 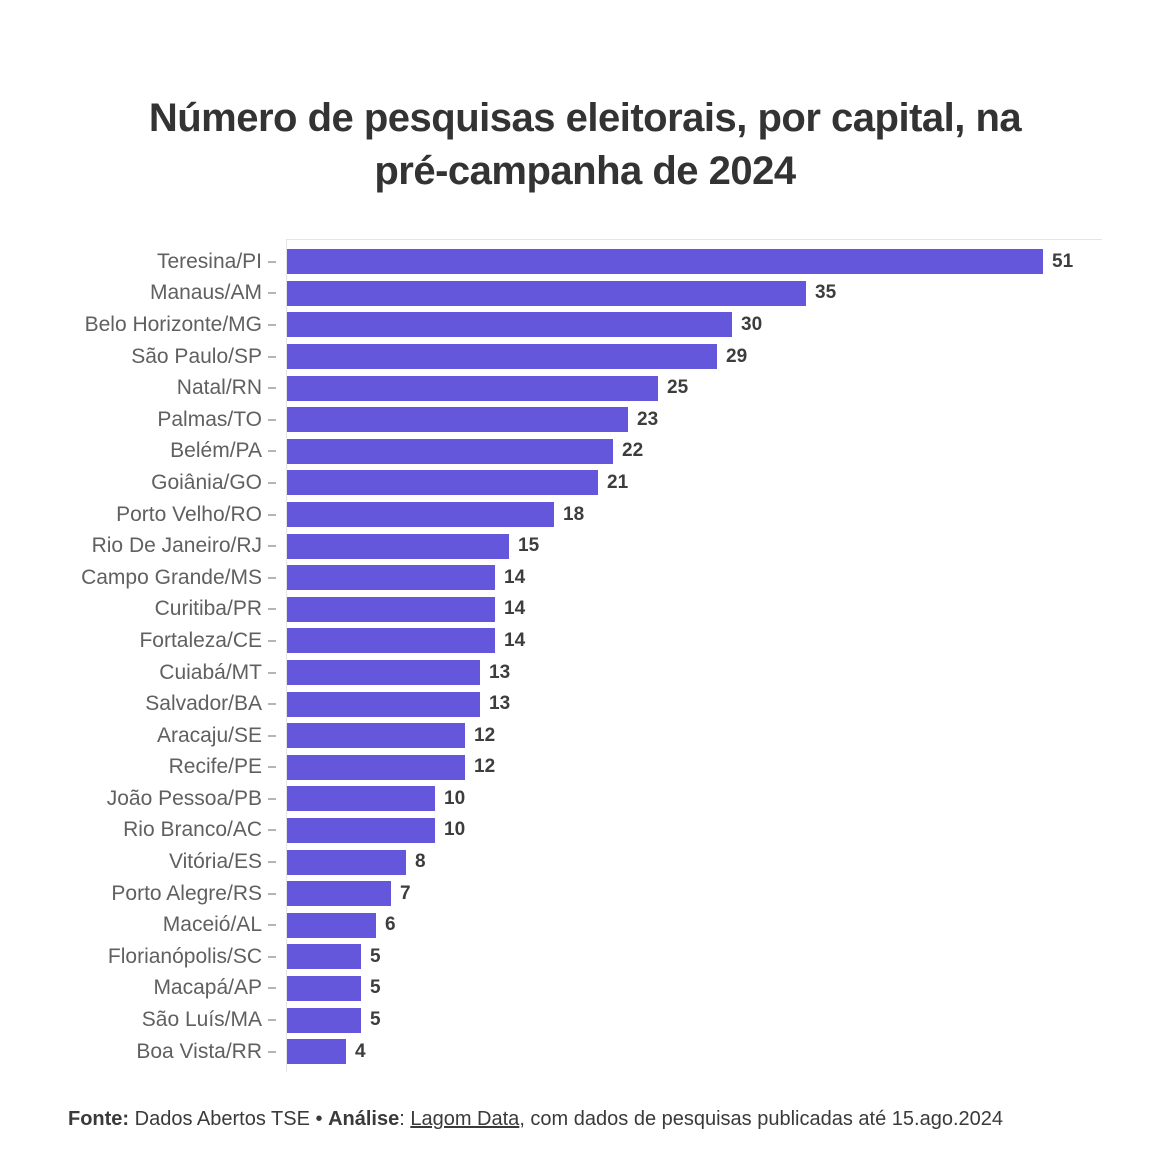 I want to click on chart-row: Vitória/ES 8, so click(x=585, y=862).